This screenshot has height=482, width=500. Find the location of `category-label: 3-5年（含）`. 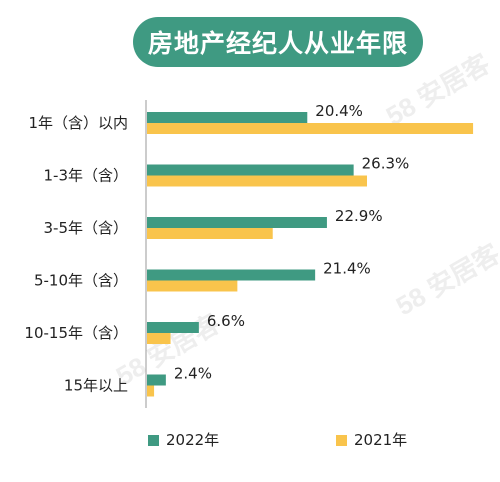

category-label: 3-5年（含） is located at coordinates (86, 228).